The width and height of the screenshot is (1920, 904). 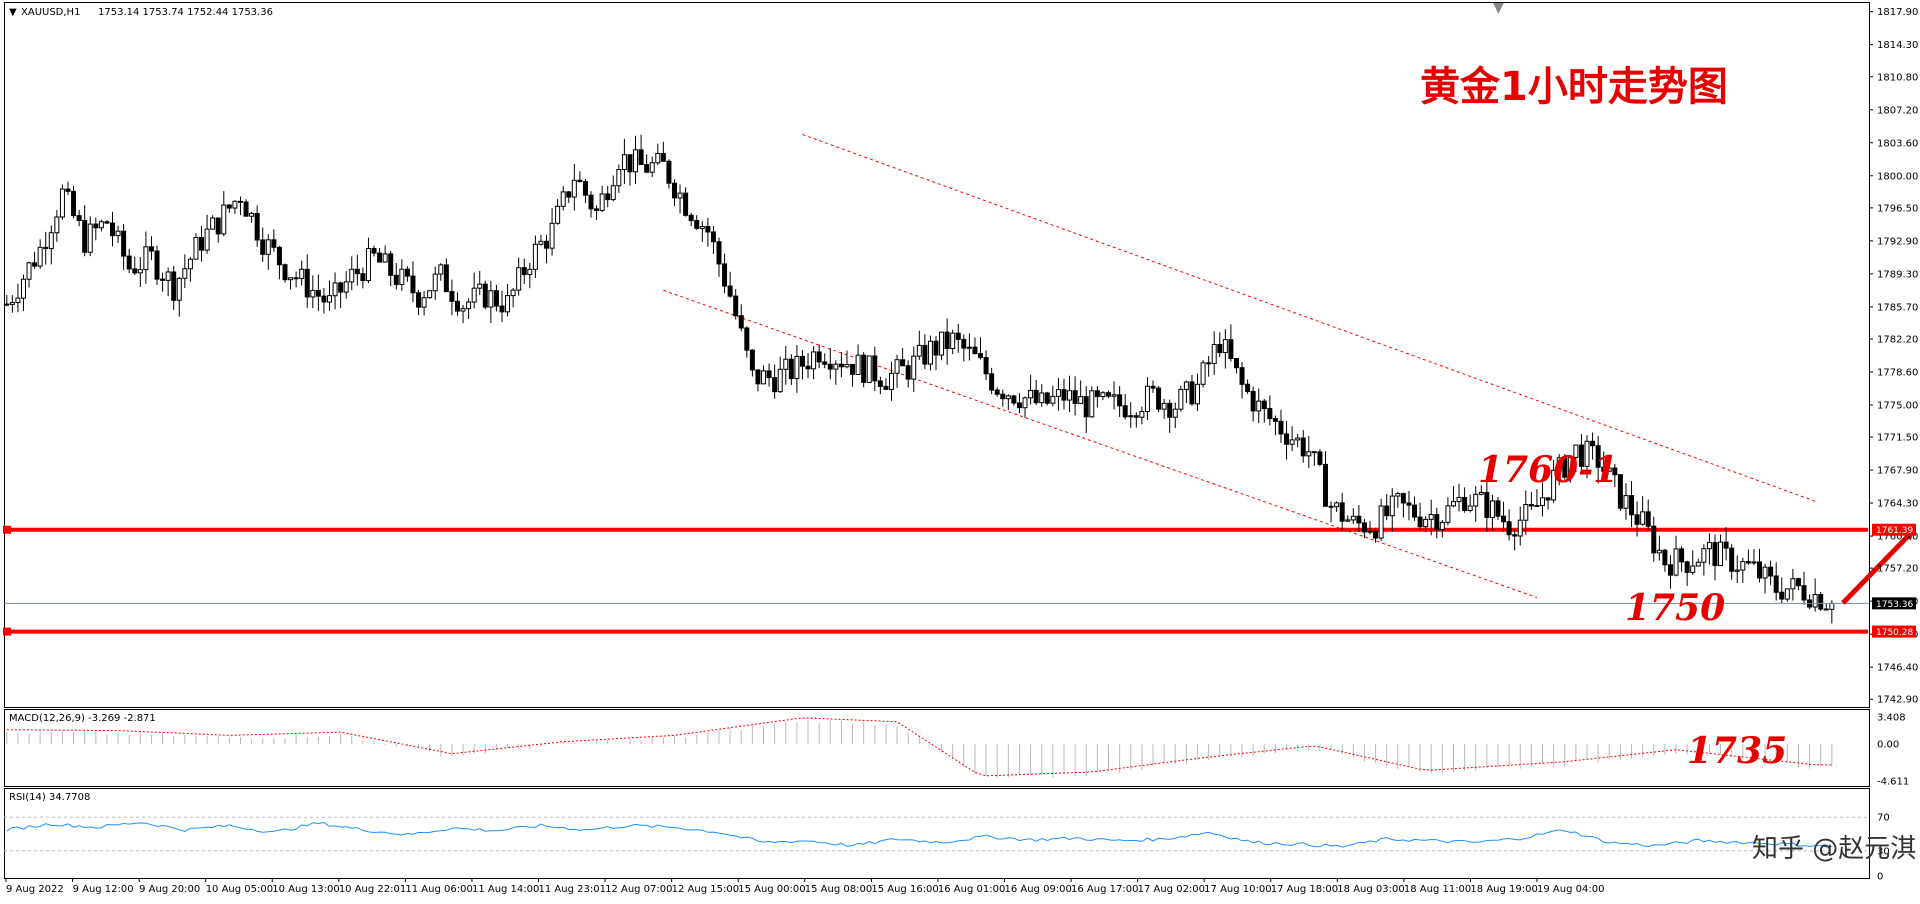 What do you see at coordinates (771, 889) in the screenshot?
I see `time-tick-label: 15 Aug 00:00` at bounding box center [771, 889].